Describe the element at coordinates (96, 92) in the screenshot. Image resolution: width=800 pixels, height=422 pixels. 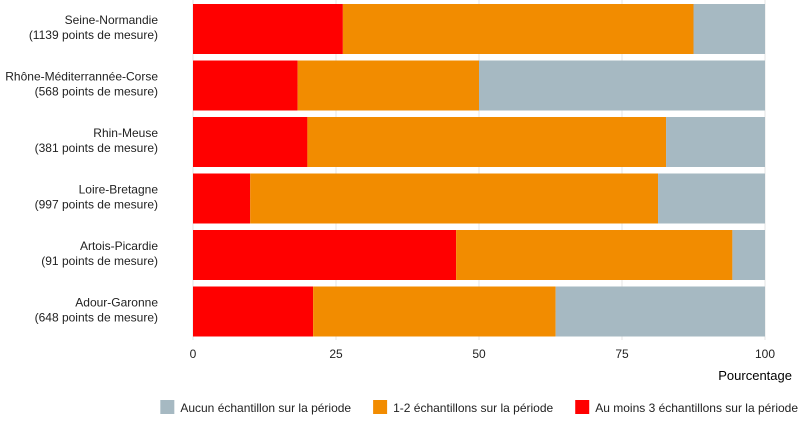
I see `category-count-label: (568 points de mesure)` at that location.